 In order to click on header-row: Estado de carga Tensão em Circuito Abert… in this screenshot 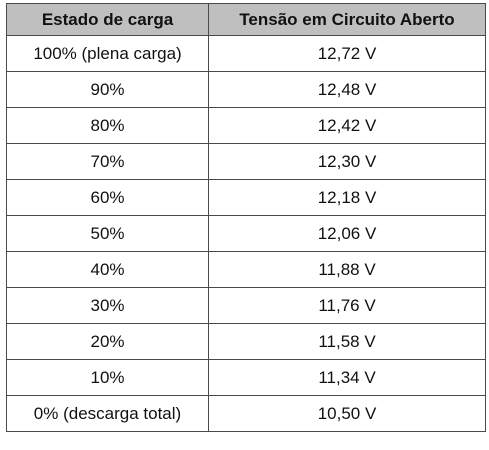, I will do `click(246, 19)`.